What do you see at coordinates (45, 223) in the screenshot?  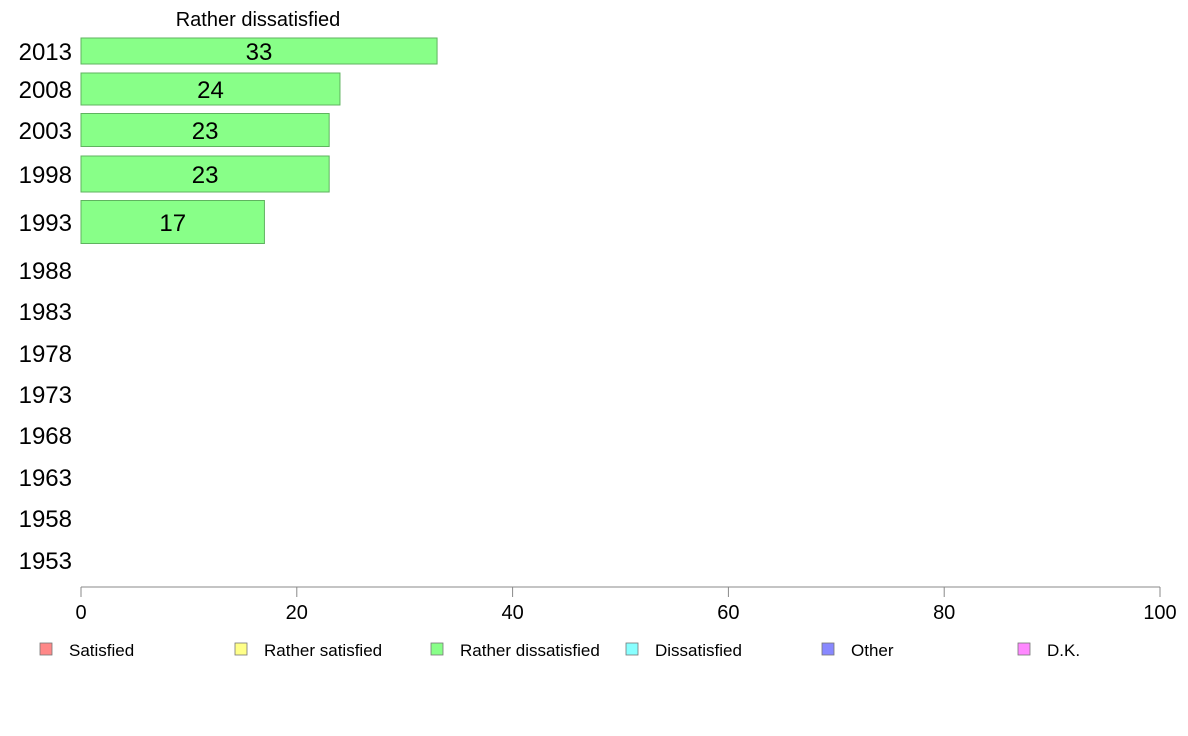 I see `year-label: 1993` at bounding box center [45, 223].